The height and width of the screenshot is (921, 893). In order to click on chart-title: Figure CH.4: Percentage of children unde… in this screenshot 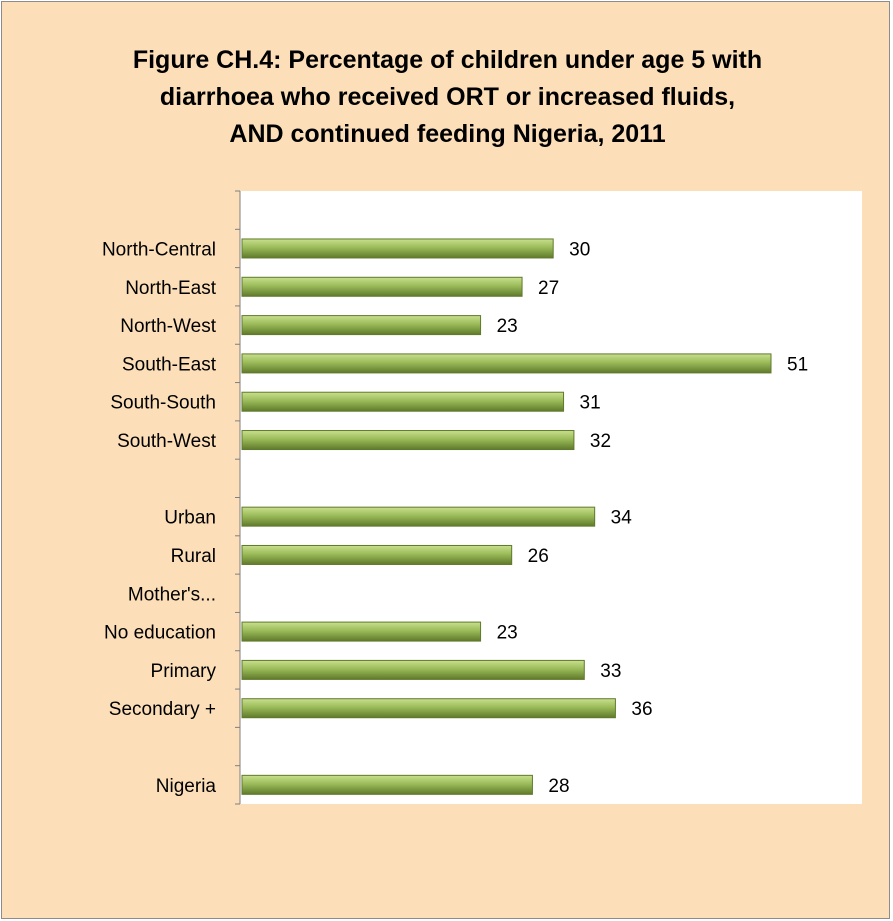, I will do `click(447, 97)`.